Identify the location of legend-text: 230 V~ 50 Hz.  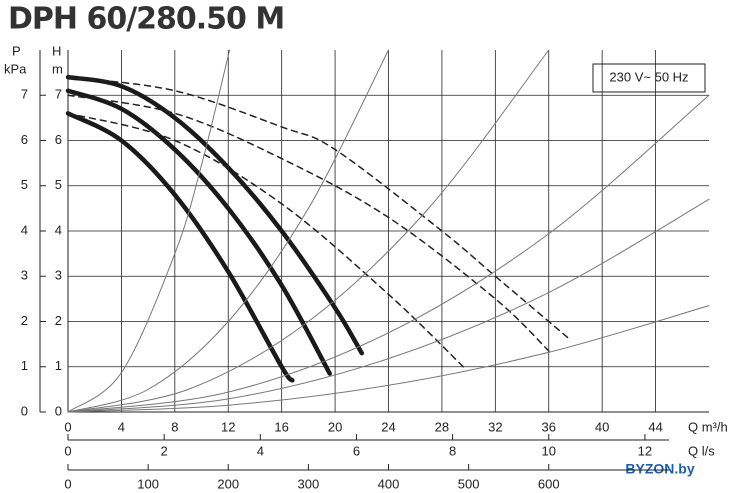
(648, 76).